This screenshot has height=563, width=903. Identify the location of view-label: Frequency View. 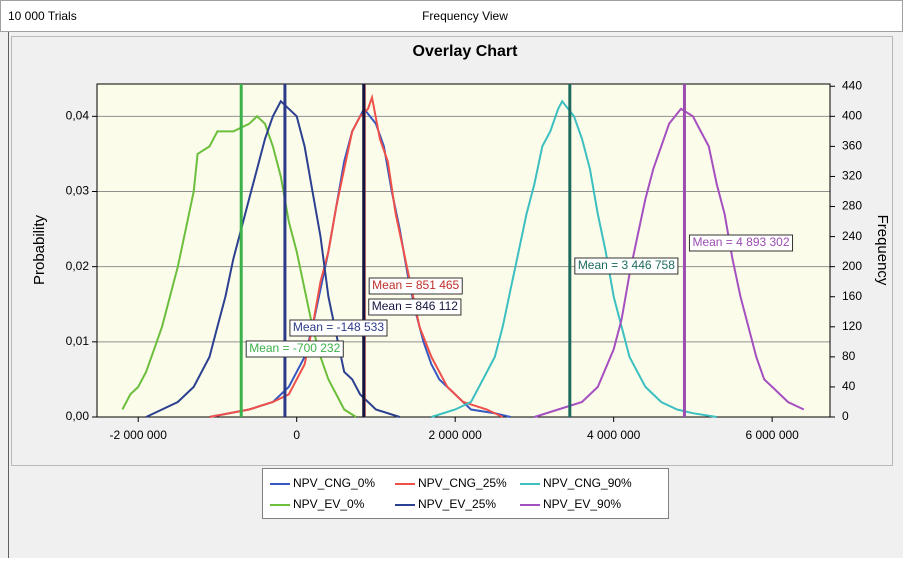
(465, 16).